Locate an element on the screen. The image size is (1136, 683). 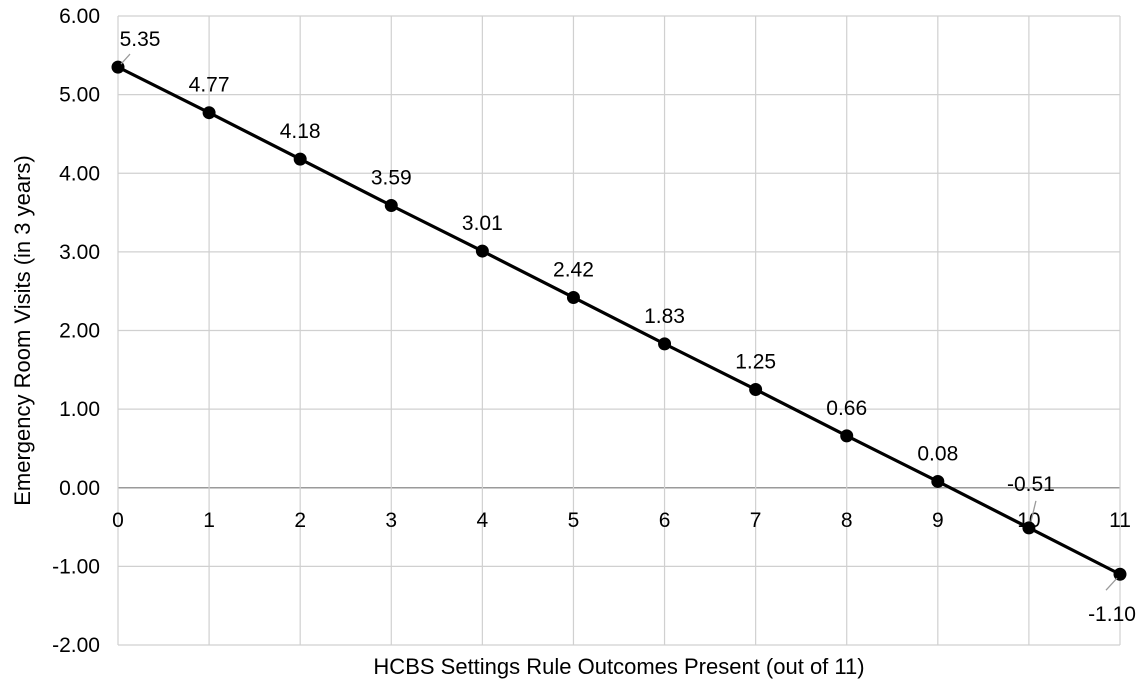
data-label: 3.59 is located at coordinates (391, 177).